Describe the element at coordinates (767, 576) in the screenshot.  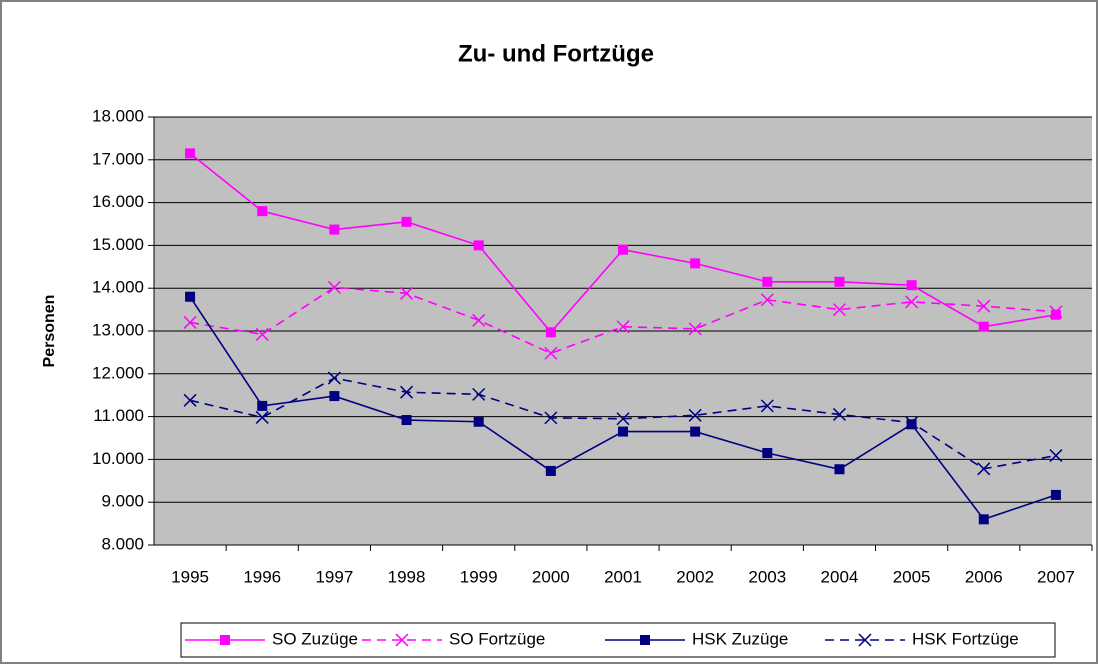
I see `x-tick-label: 2003` at that location.